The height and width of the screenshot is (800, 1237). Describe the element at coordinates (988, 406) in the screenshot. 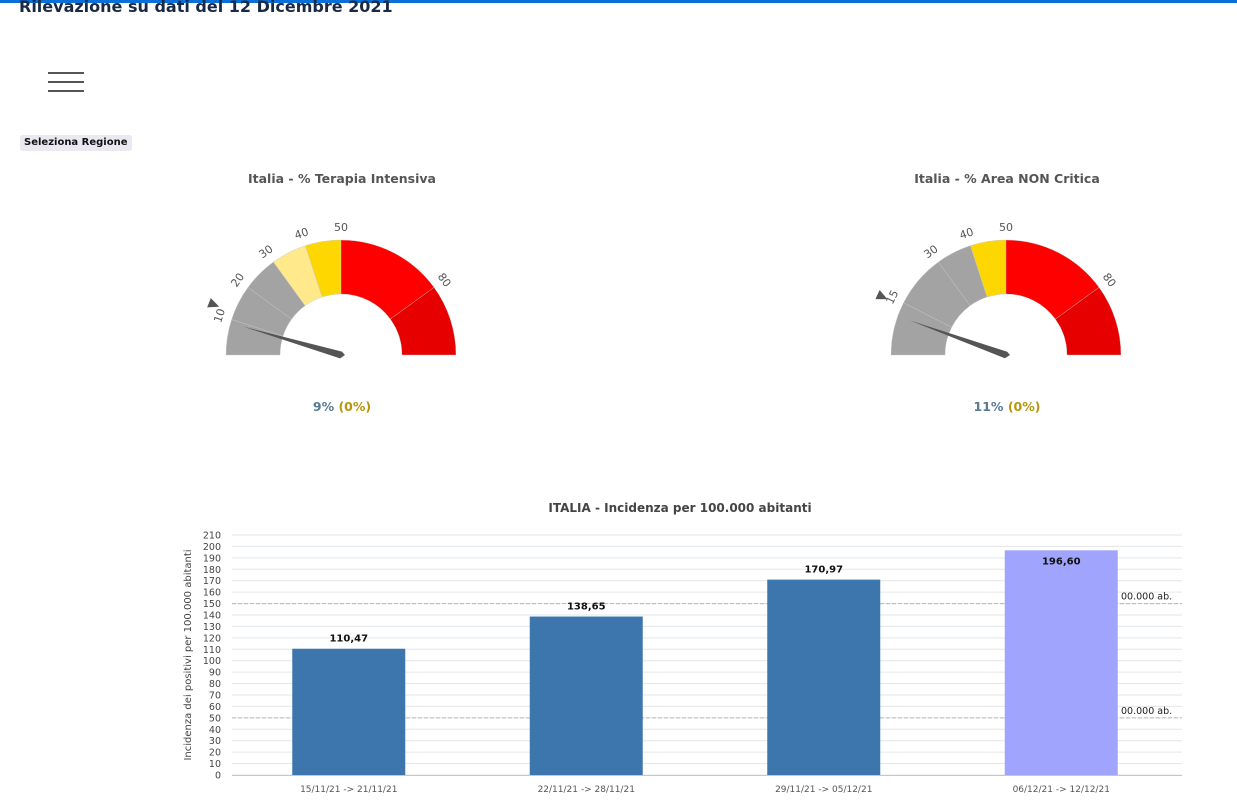

I see `gauge-percent: 11%` at that location.